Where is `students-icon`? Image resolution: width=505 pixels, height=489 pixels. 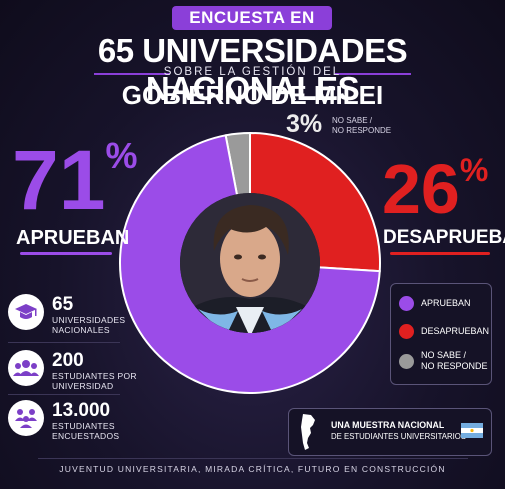 students-icon is located at coordinates (26, 368).